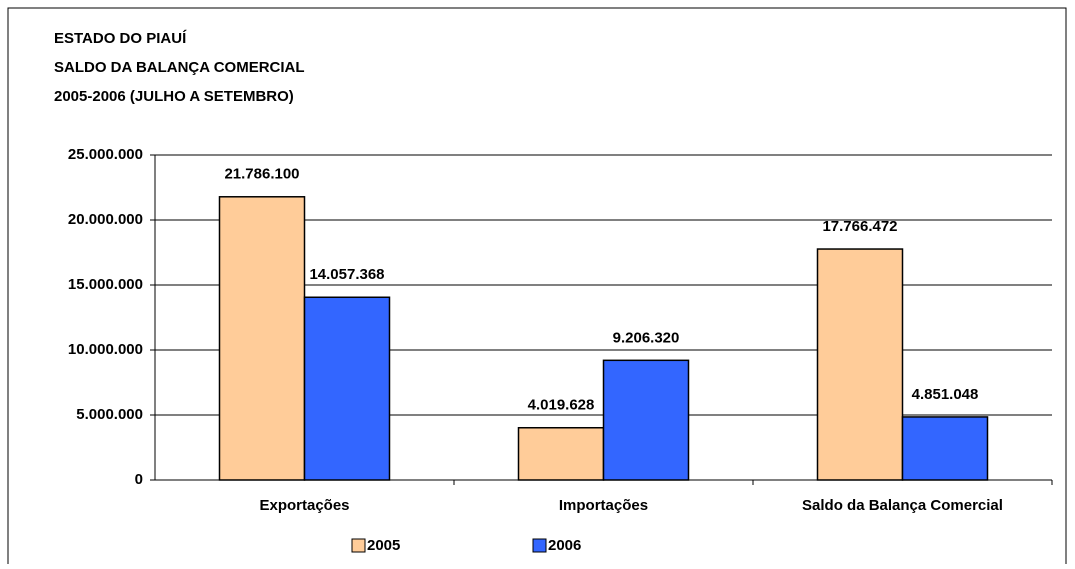  I want to click on chart-title: ESTADO DO PIAUÍ, so click(120, 38).